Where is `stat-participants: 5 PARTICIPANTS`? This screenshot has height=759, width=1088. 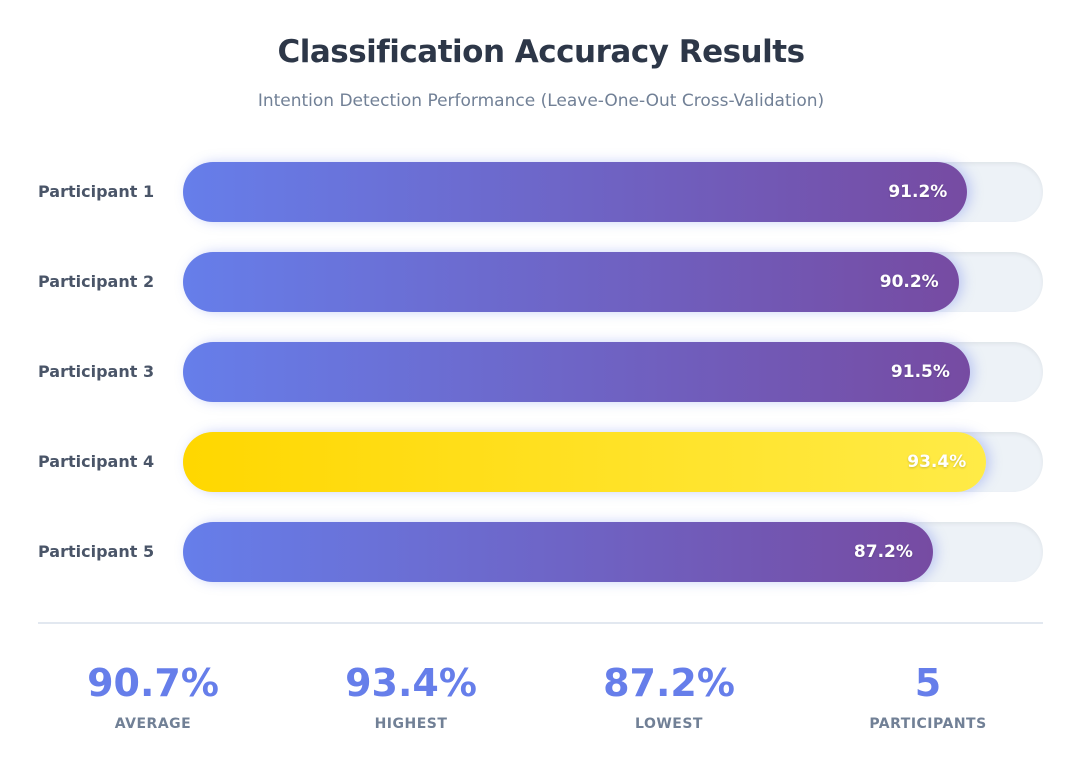
stat-participants: 5 PARTICIPANTS is located at coordinates (928, 696).